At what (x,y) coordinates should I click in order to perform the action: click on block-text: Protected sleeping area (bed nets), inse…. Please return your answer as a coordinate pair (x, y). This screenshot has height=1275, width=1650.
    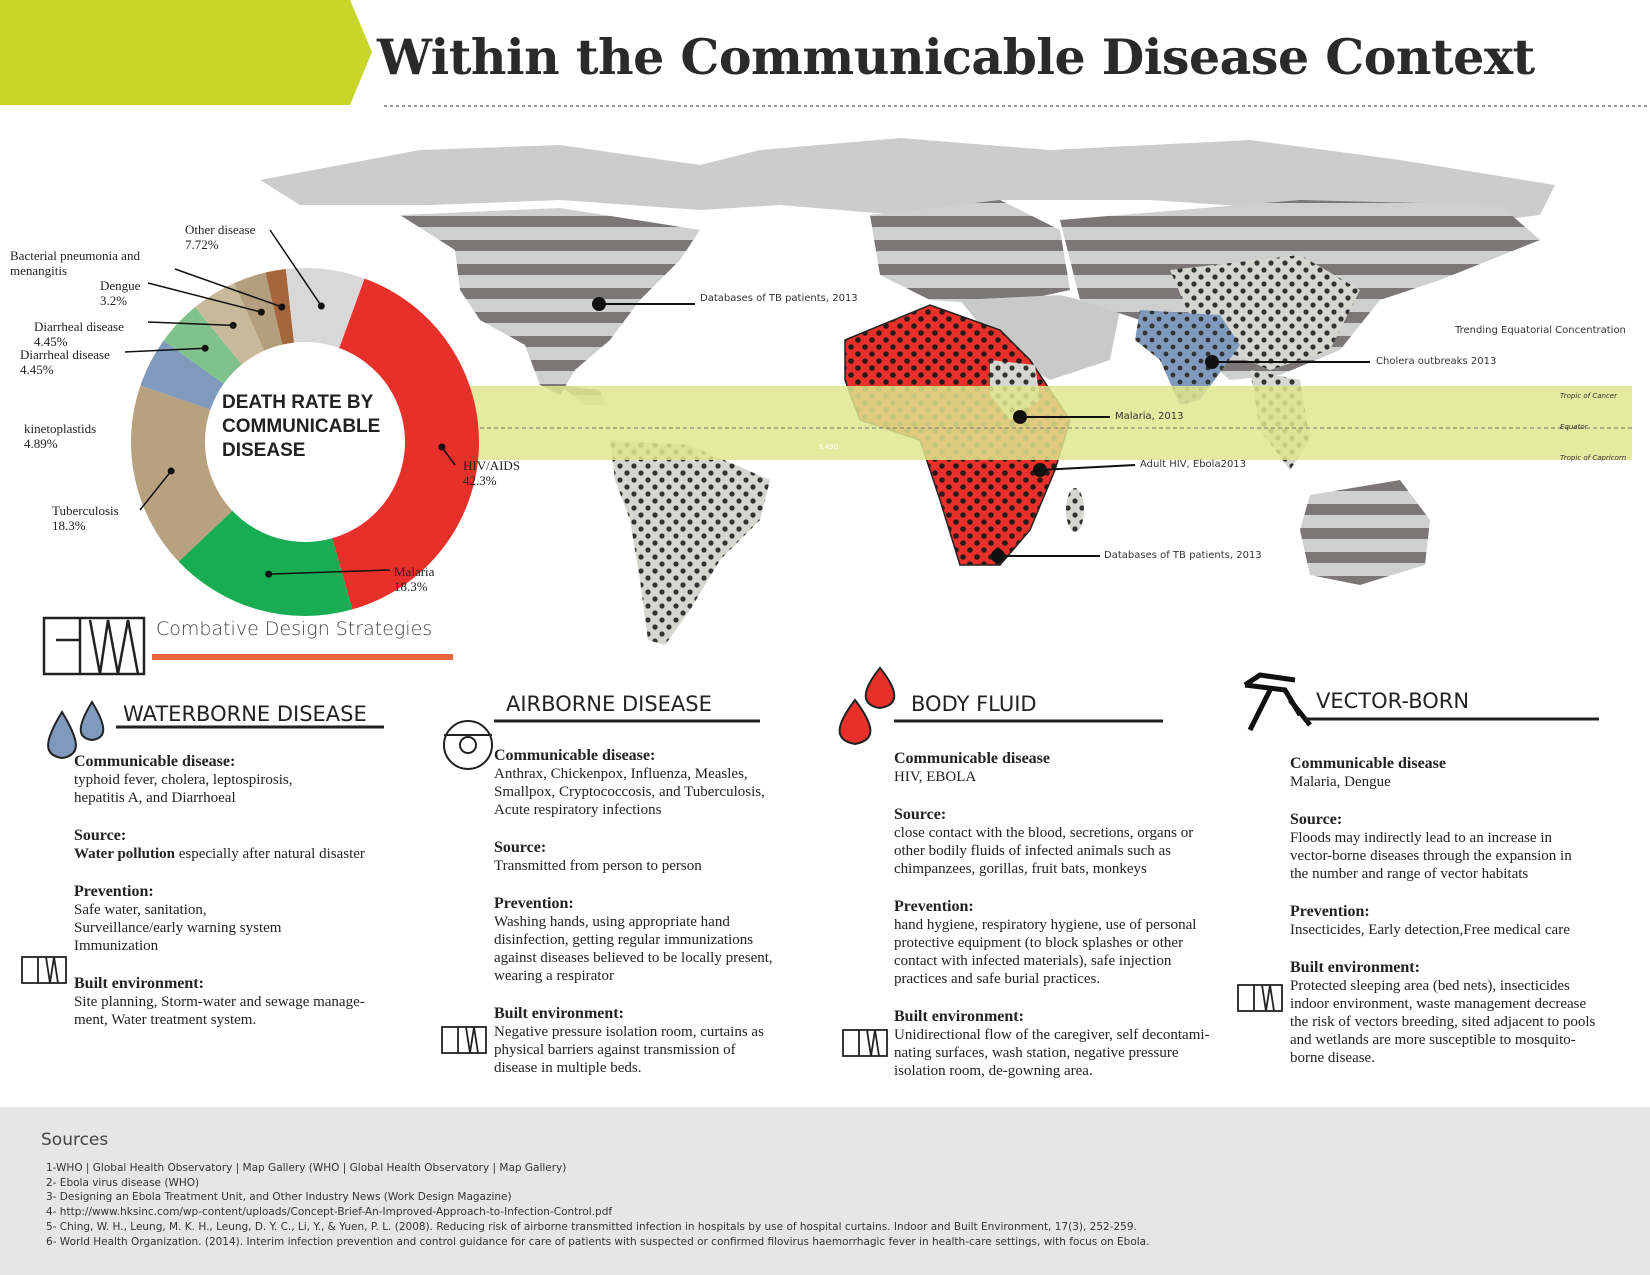
    Looking at the image, I should click on (1467, 1022).